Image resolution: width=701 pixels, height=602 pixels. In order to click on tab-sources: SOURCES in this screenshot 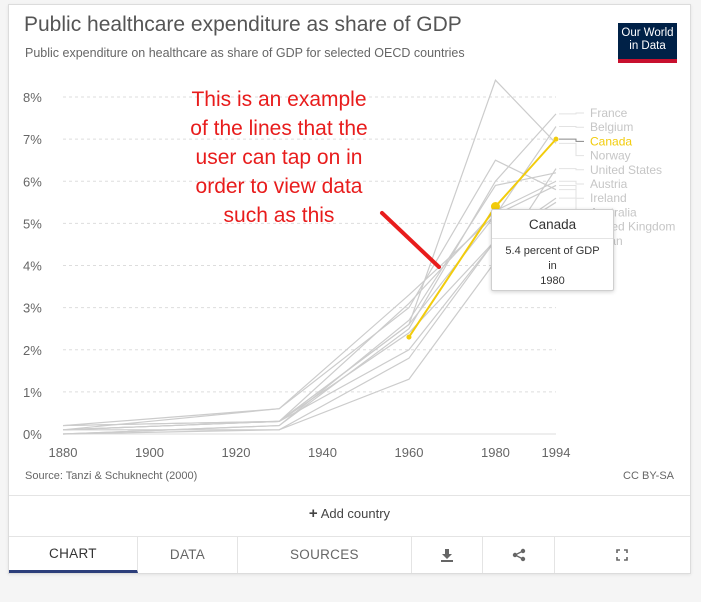, I will do `click(325, 554)`.